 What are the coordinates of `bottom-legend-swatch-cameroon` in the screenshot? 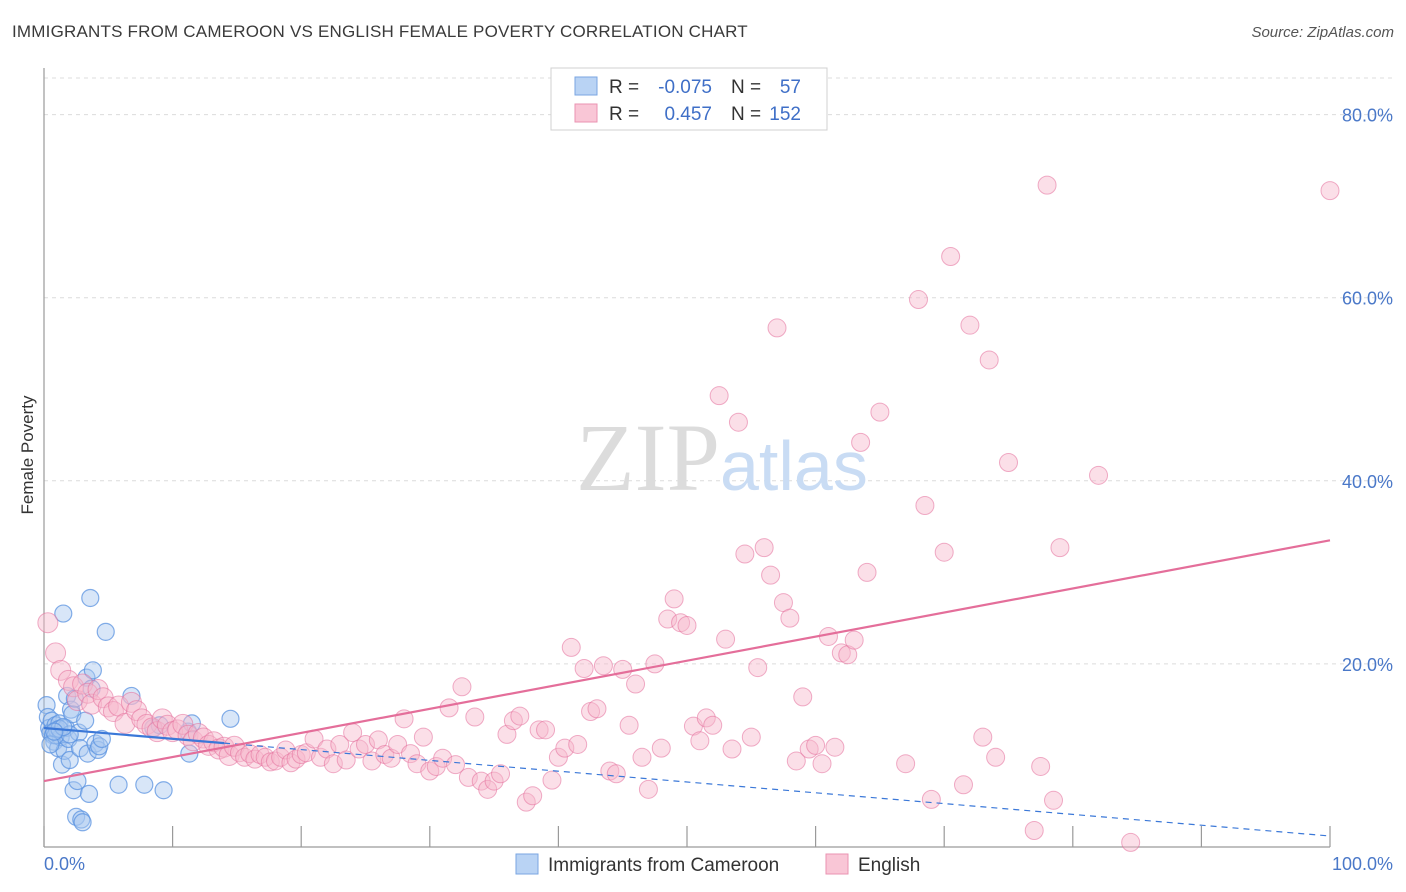 It's located at (527, 864).